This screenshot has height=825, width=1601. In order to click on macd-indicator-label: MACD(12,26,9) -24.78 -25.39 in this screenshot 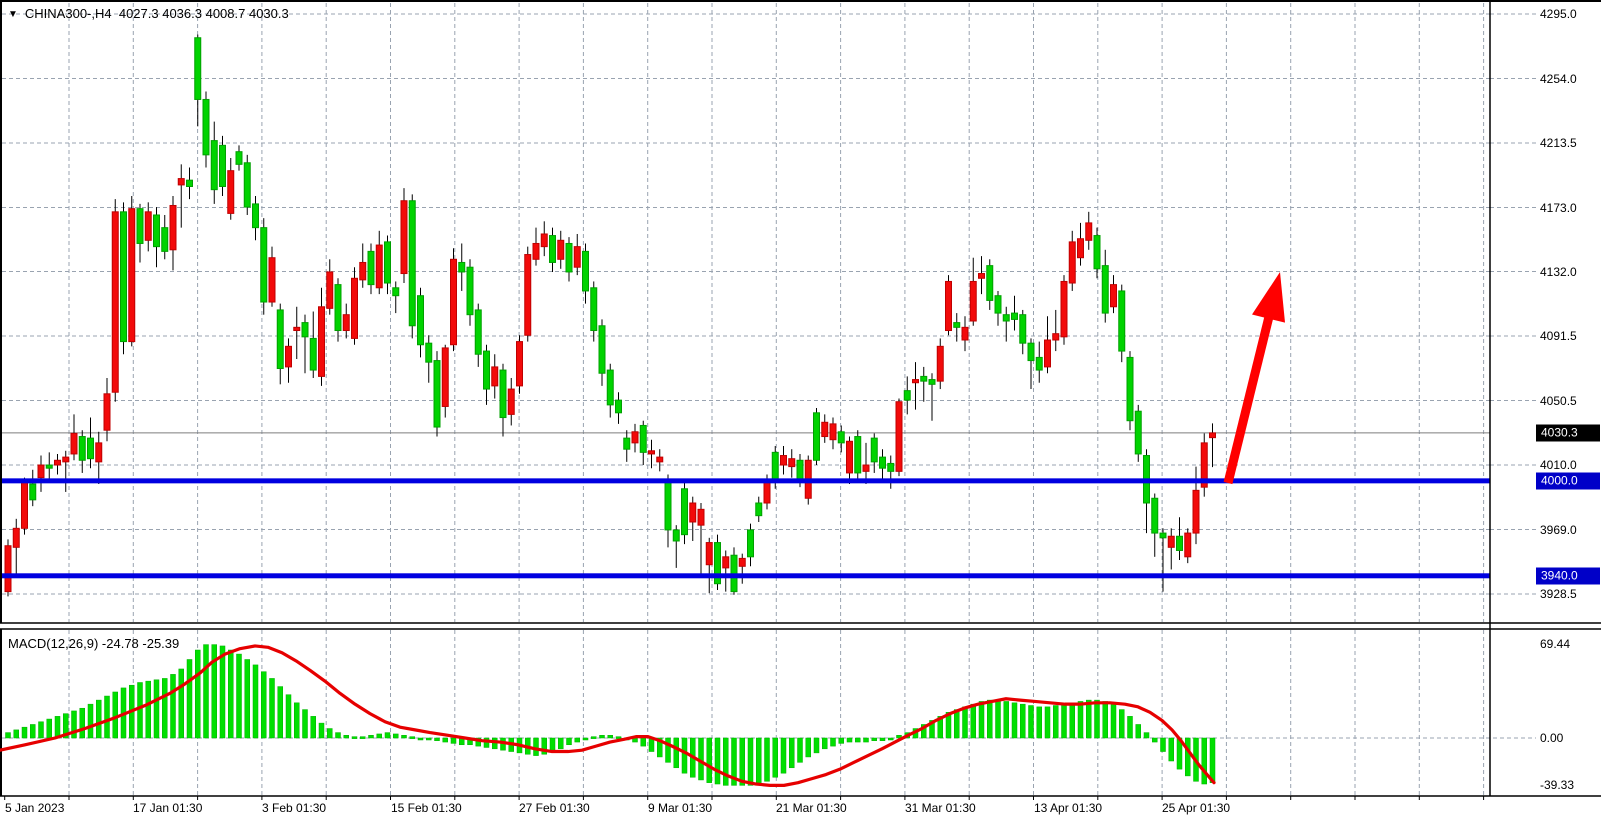, I will do `click(94, 643)`.